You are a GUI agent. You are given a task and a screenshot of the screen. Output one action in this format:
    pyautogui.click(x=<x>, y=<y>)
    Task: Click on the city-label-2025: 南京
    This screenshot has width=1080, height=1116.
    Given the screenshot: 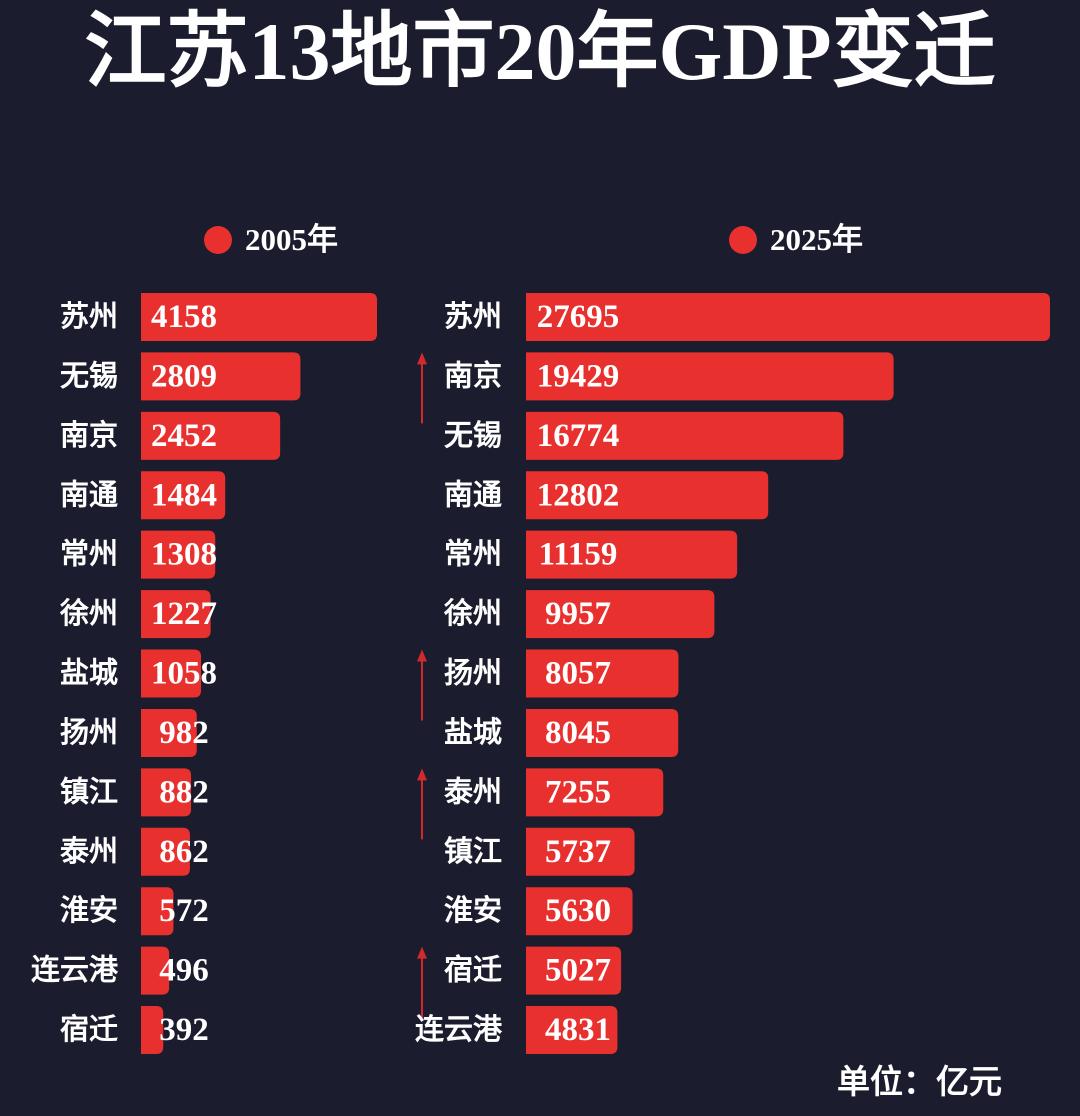 What is the action you would take?
    pyautogui.click(x=473, y=375)
    